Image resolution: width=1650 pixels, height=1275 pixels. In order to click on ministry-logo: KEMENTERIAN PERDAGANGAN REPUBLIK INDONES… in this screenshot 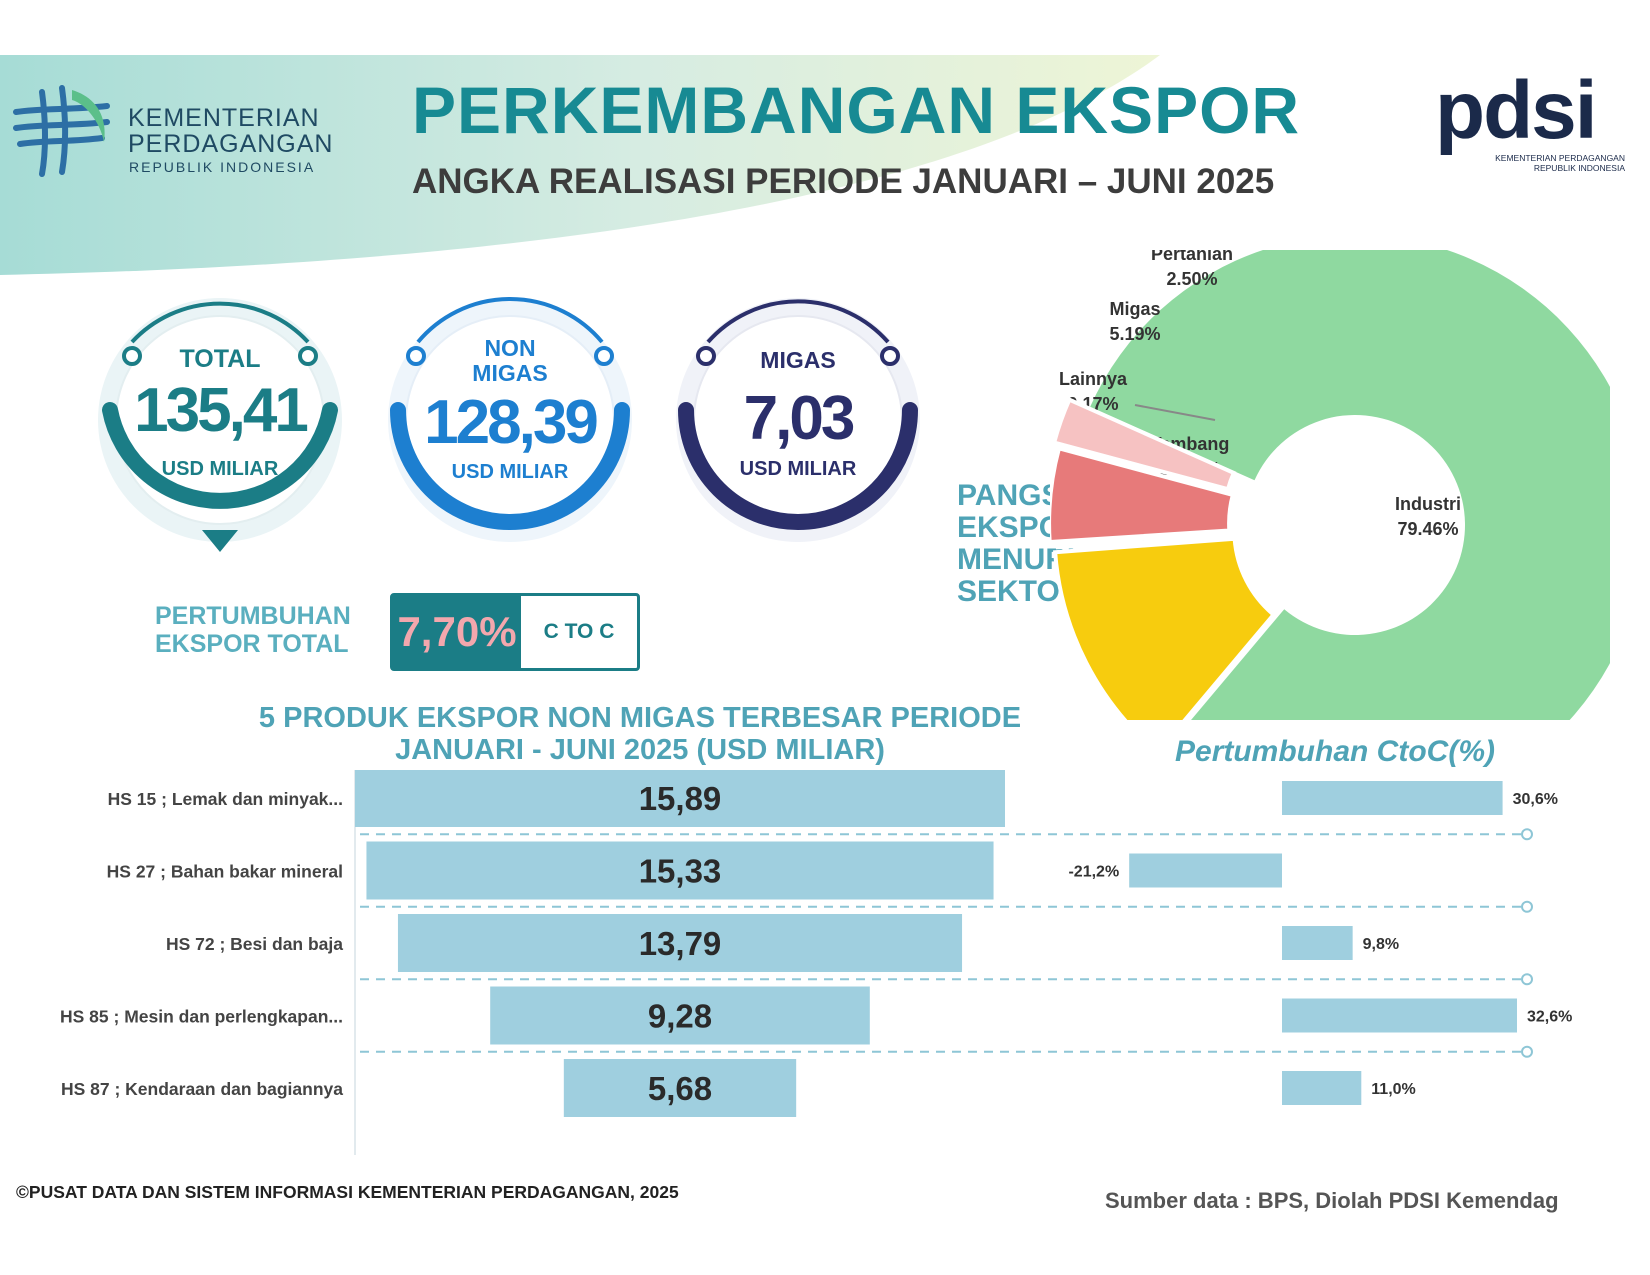, I will do `click(182, 132)`.